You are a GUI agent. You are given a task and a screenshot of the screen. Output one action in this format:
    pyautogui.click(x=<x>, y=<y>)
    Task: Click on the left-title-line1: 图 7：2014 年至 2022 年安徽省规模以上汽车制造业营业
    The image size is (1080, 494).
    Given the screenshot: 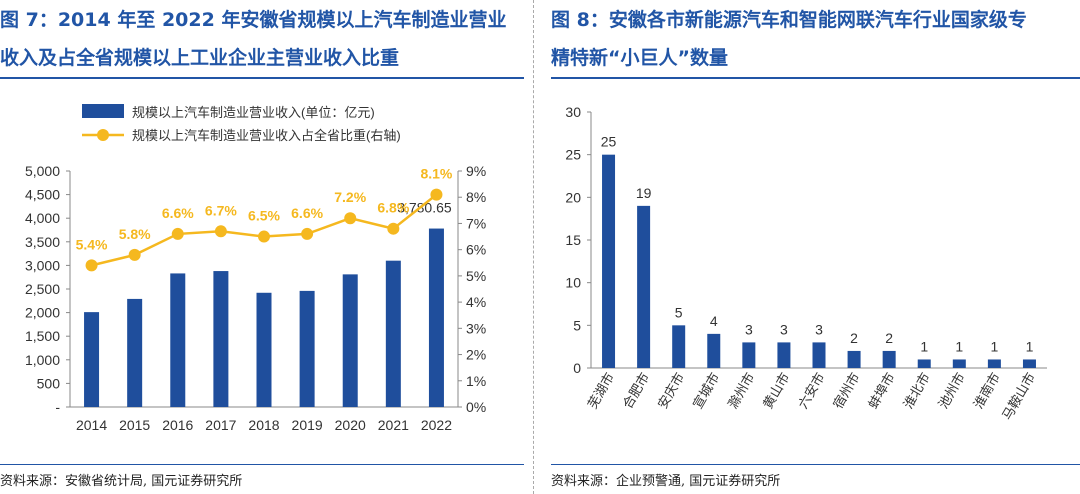 What is the action you would take?
    pyautogui.click(x=253, y=20)
    